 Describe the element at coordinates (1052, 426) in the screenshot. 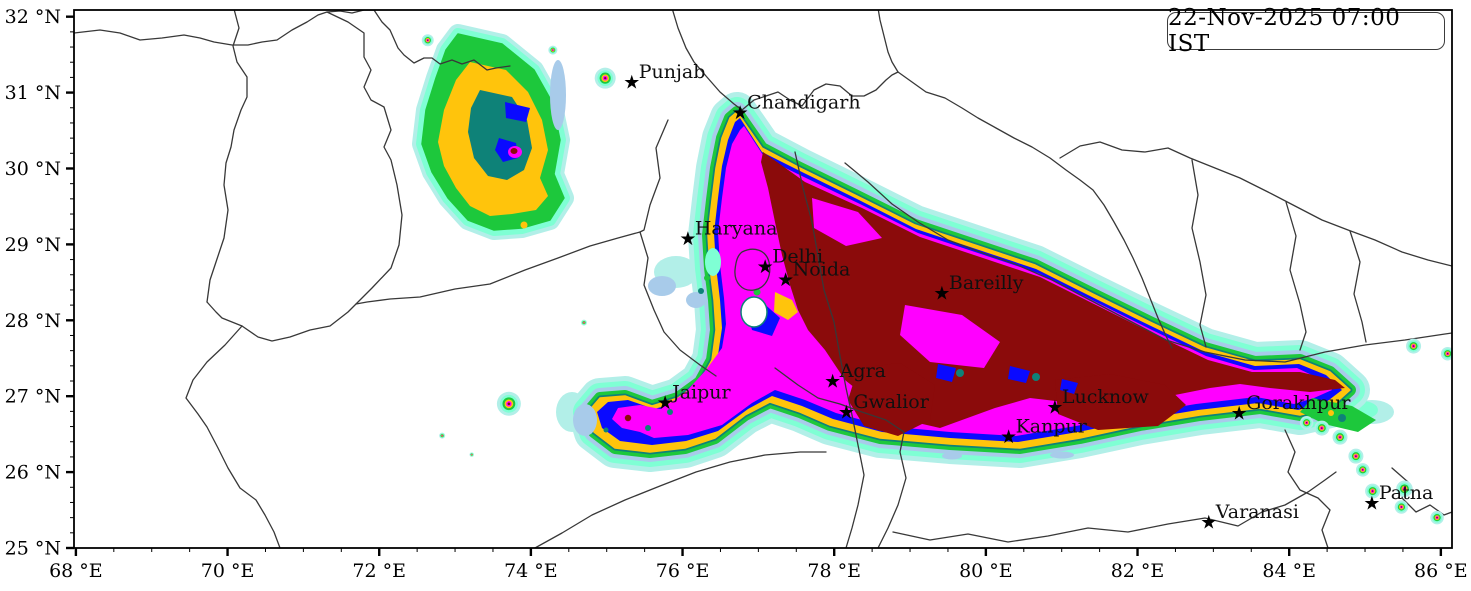

I see `city-label-kanpur: Kanpur` at that location.